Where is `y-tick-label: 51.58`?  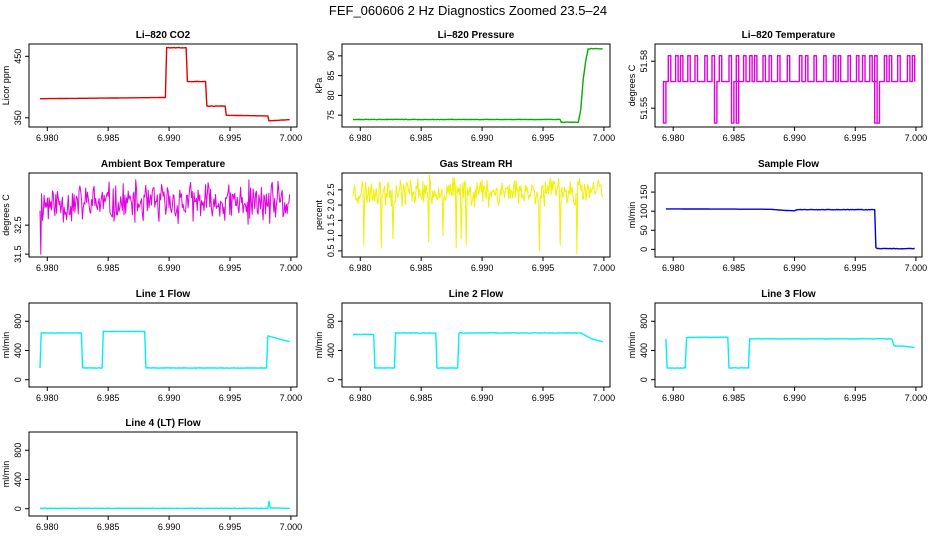 y-tick-label: 51.58 is located at coordinates (644, 61).